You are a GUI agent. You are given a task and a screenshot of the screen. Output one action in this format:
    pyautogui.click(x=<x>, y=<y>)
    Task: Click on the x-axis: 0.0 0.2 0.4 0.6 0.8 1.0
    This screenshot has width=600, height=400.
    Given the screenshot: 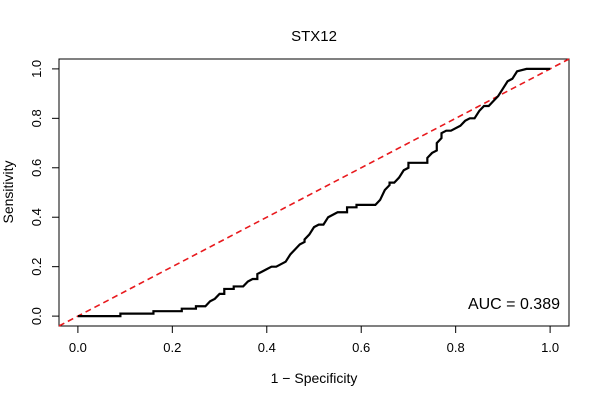 What is the action you would take?
    pyautogui.click(x=314, y=340)
    